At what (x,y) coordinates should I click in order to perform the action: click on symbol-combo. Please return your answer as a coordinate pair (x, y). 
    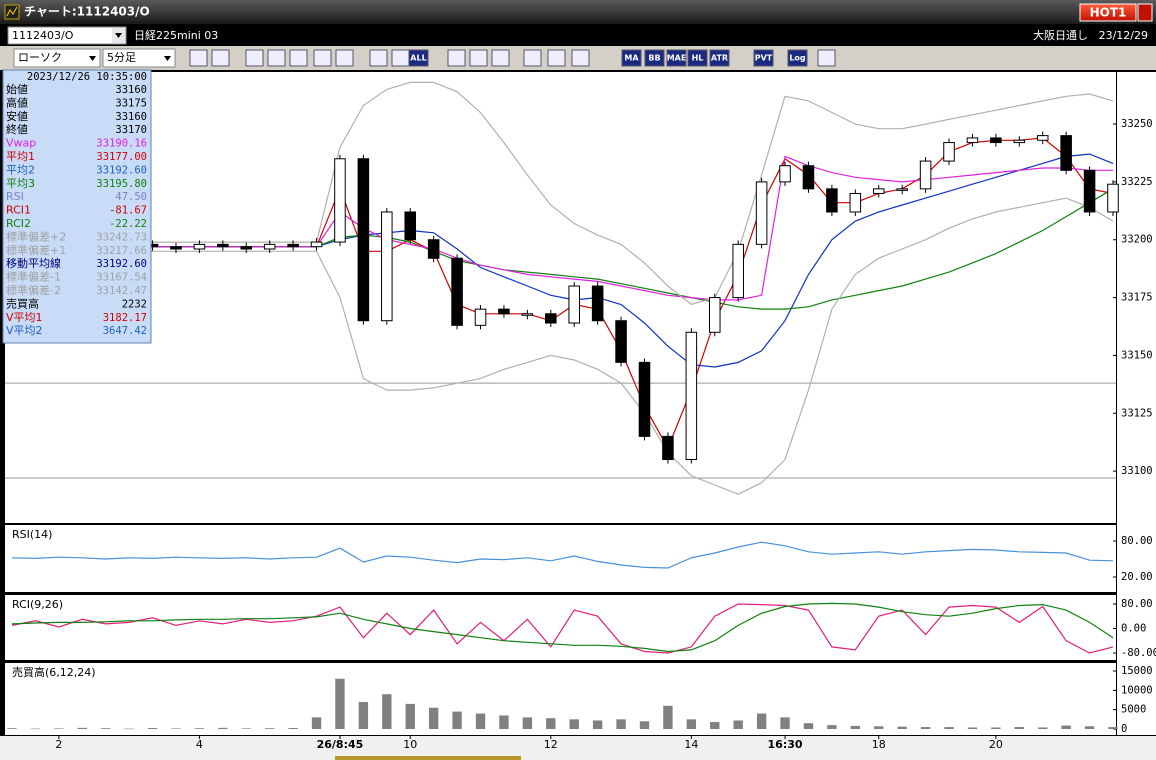
    Looking at the image, I should click on (67, 35).